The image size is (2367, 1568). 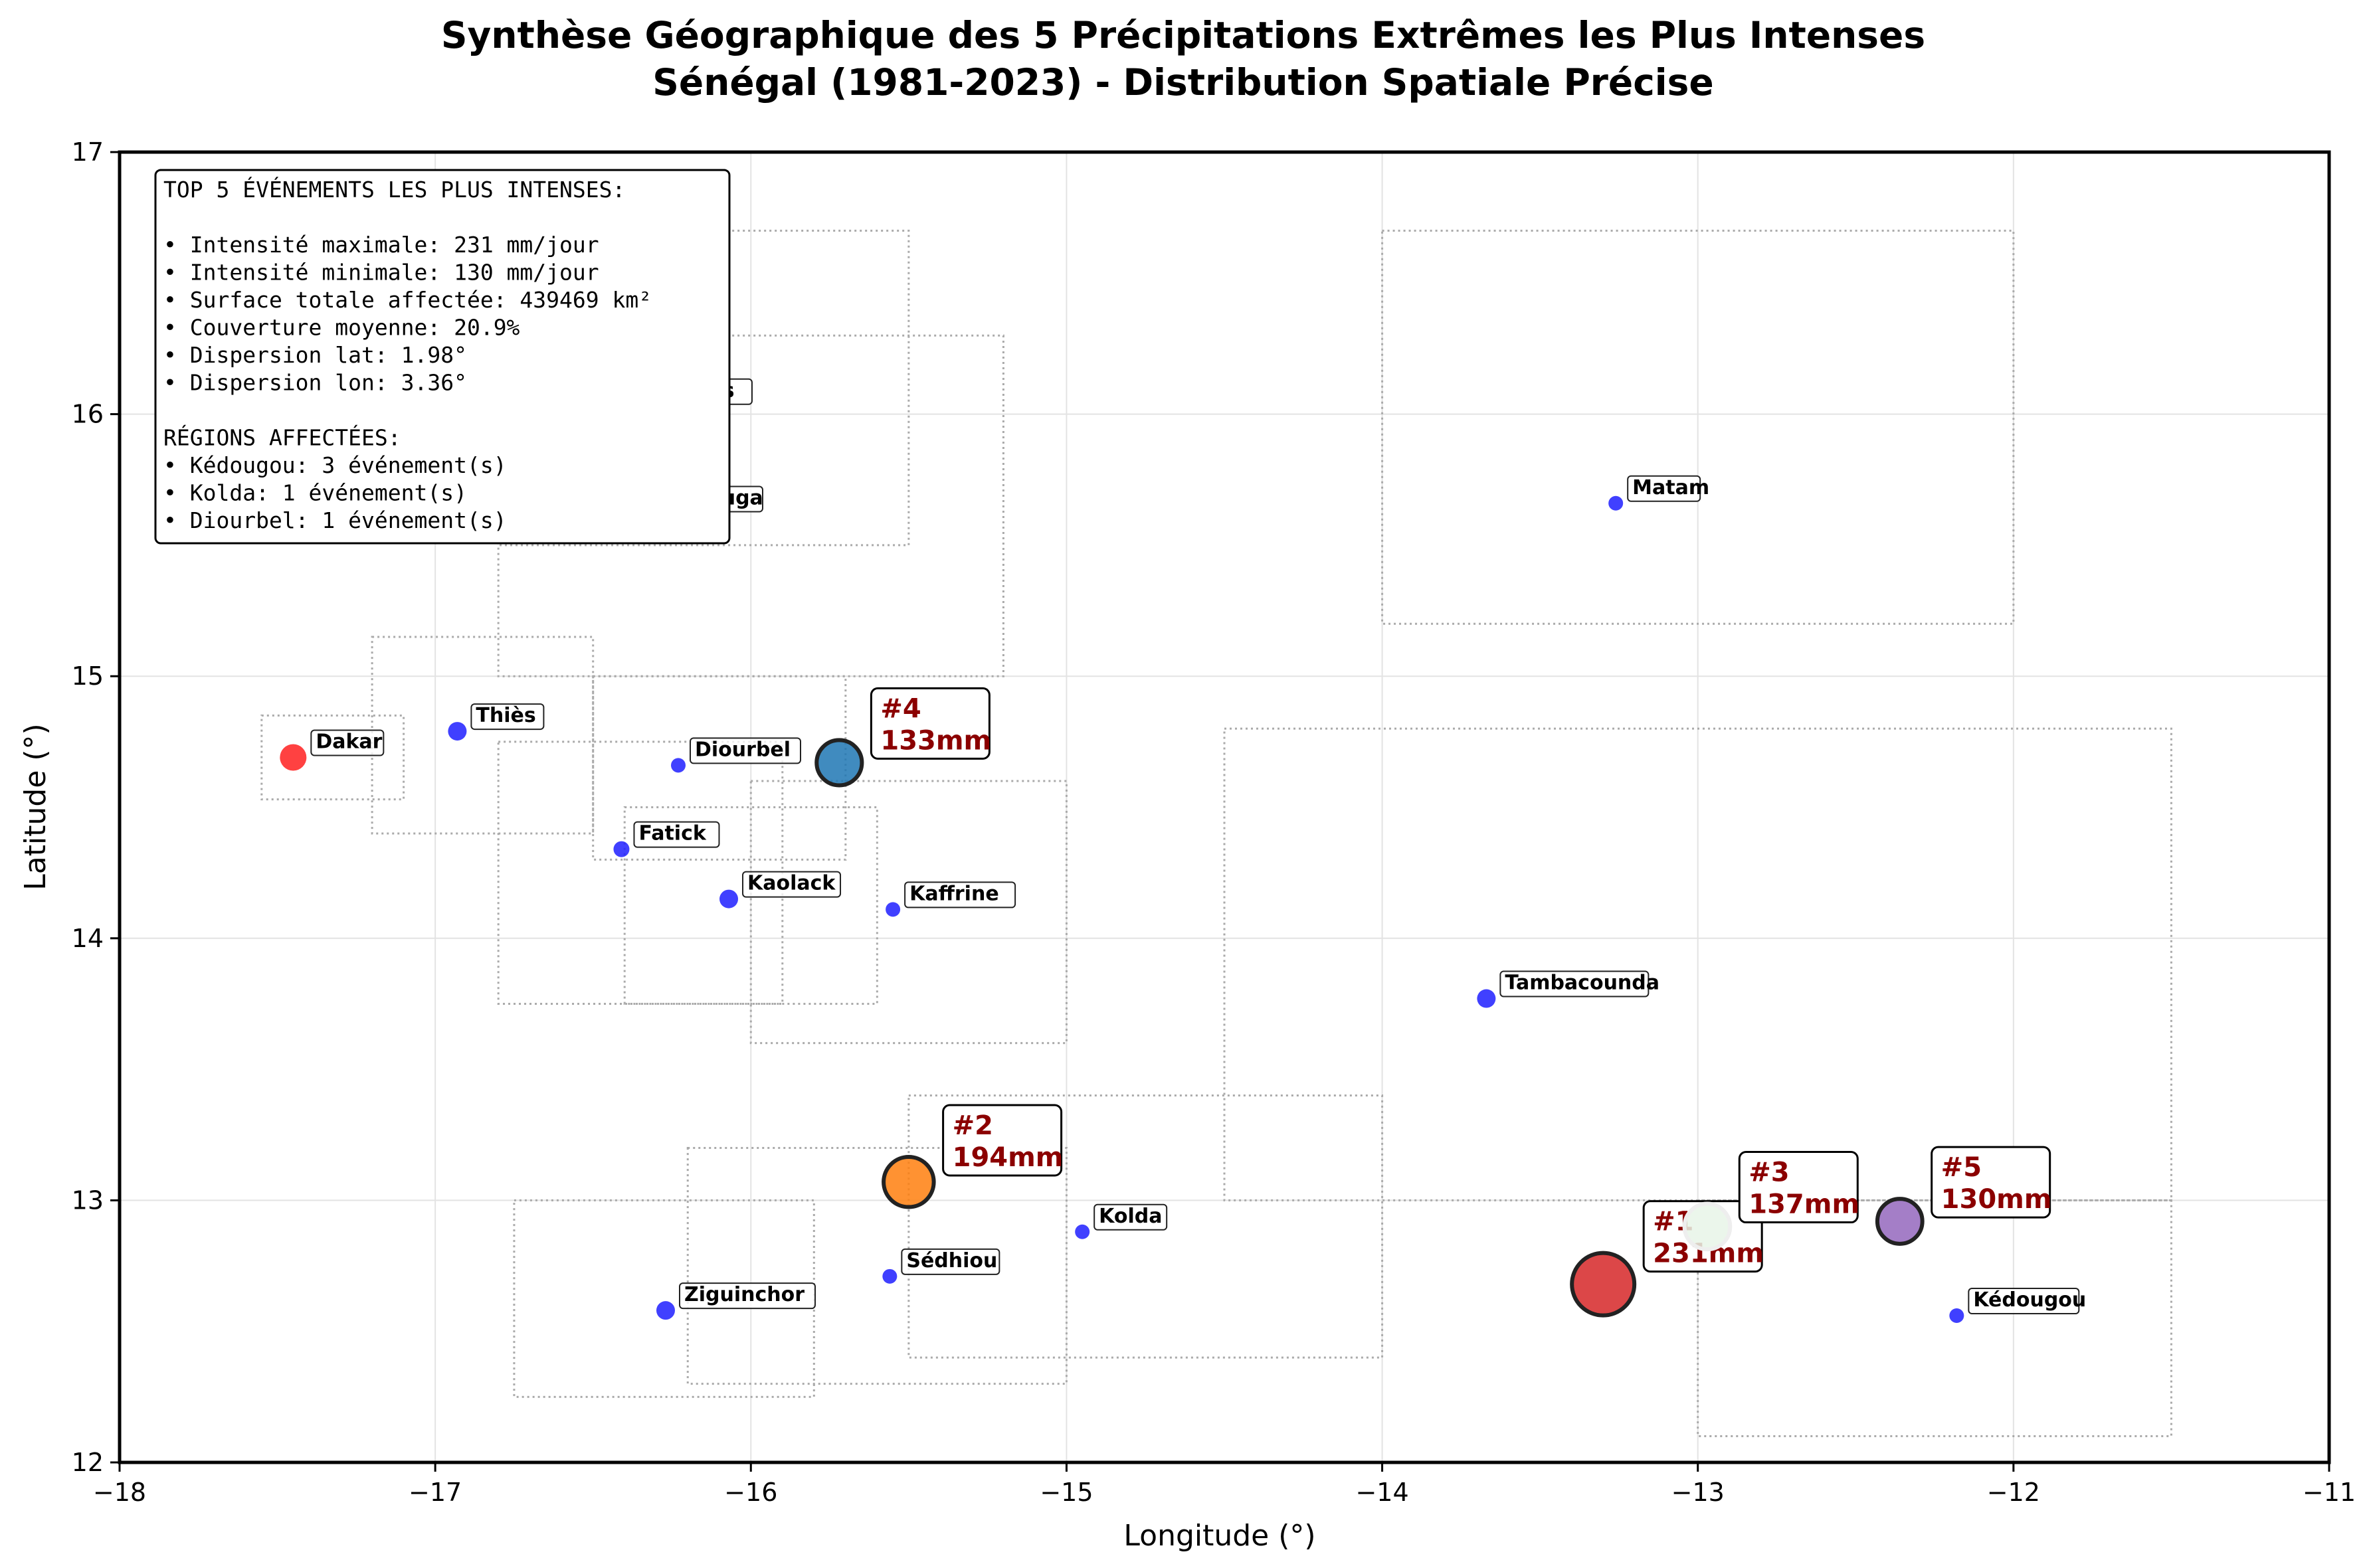 I want to click on city-label-group-0: Dakar, so click(x=347, y=742).